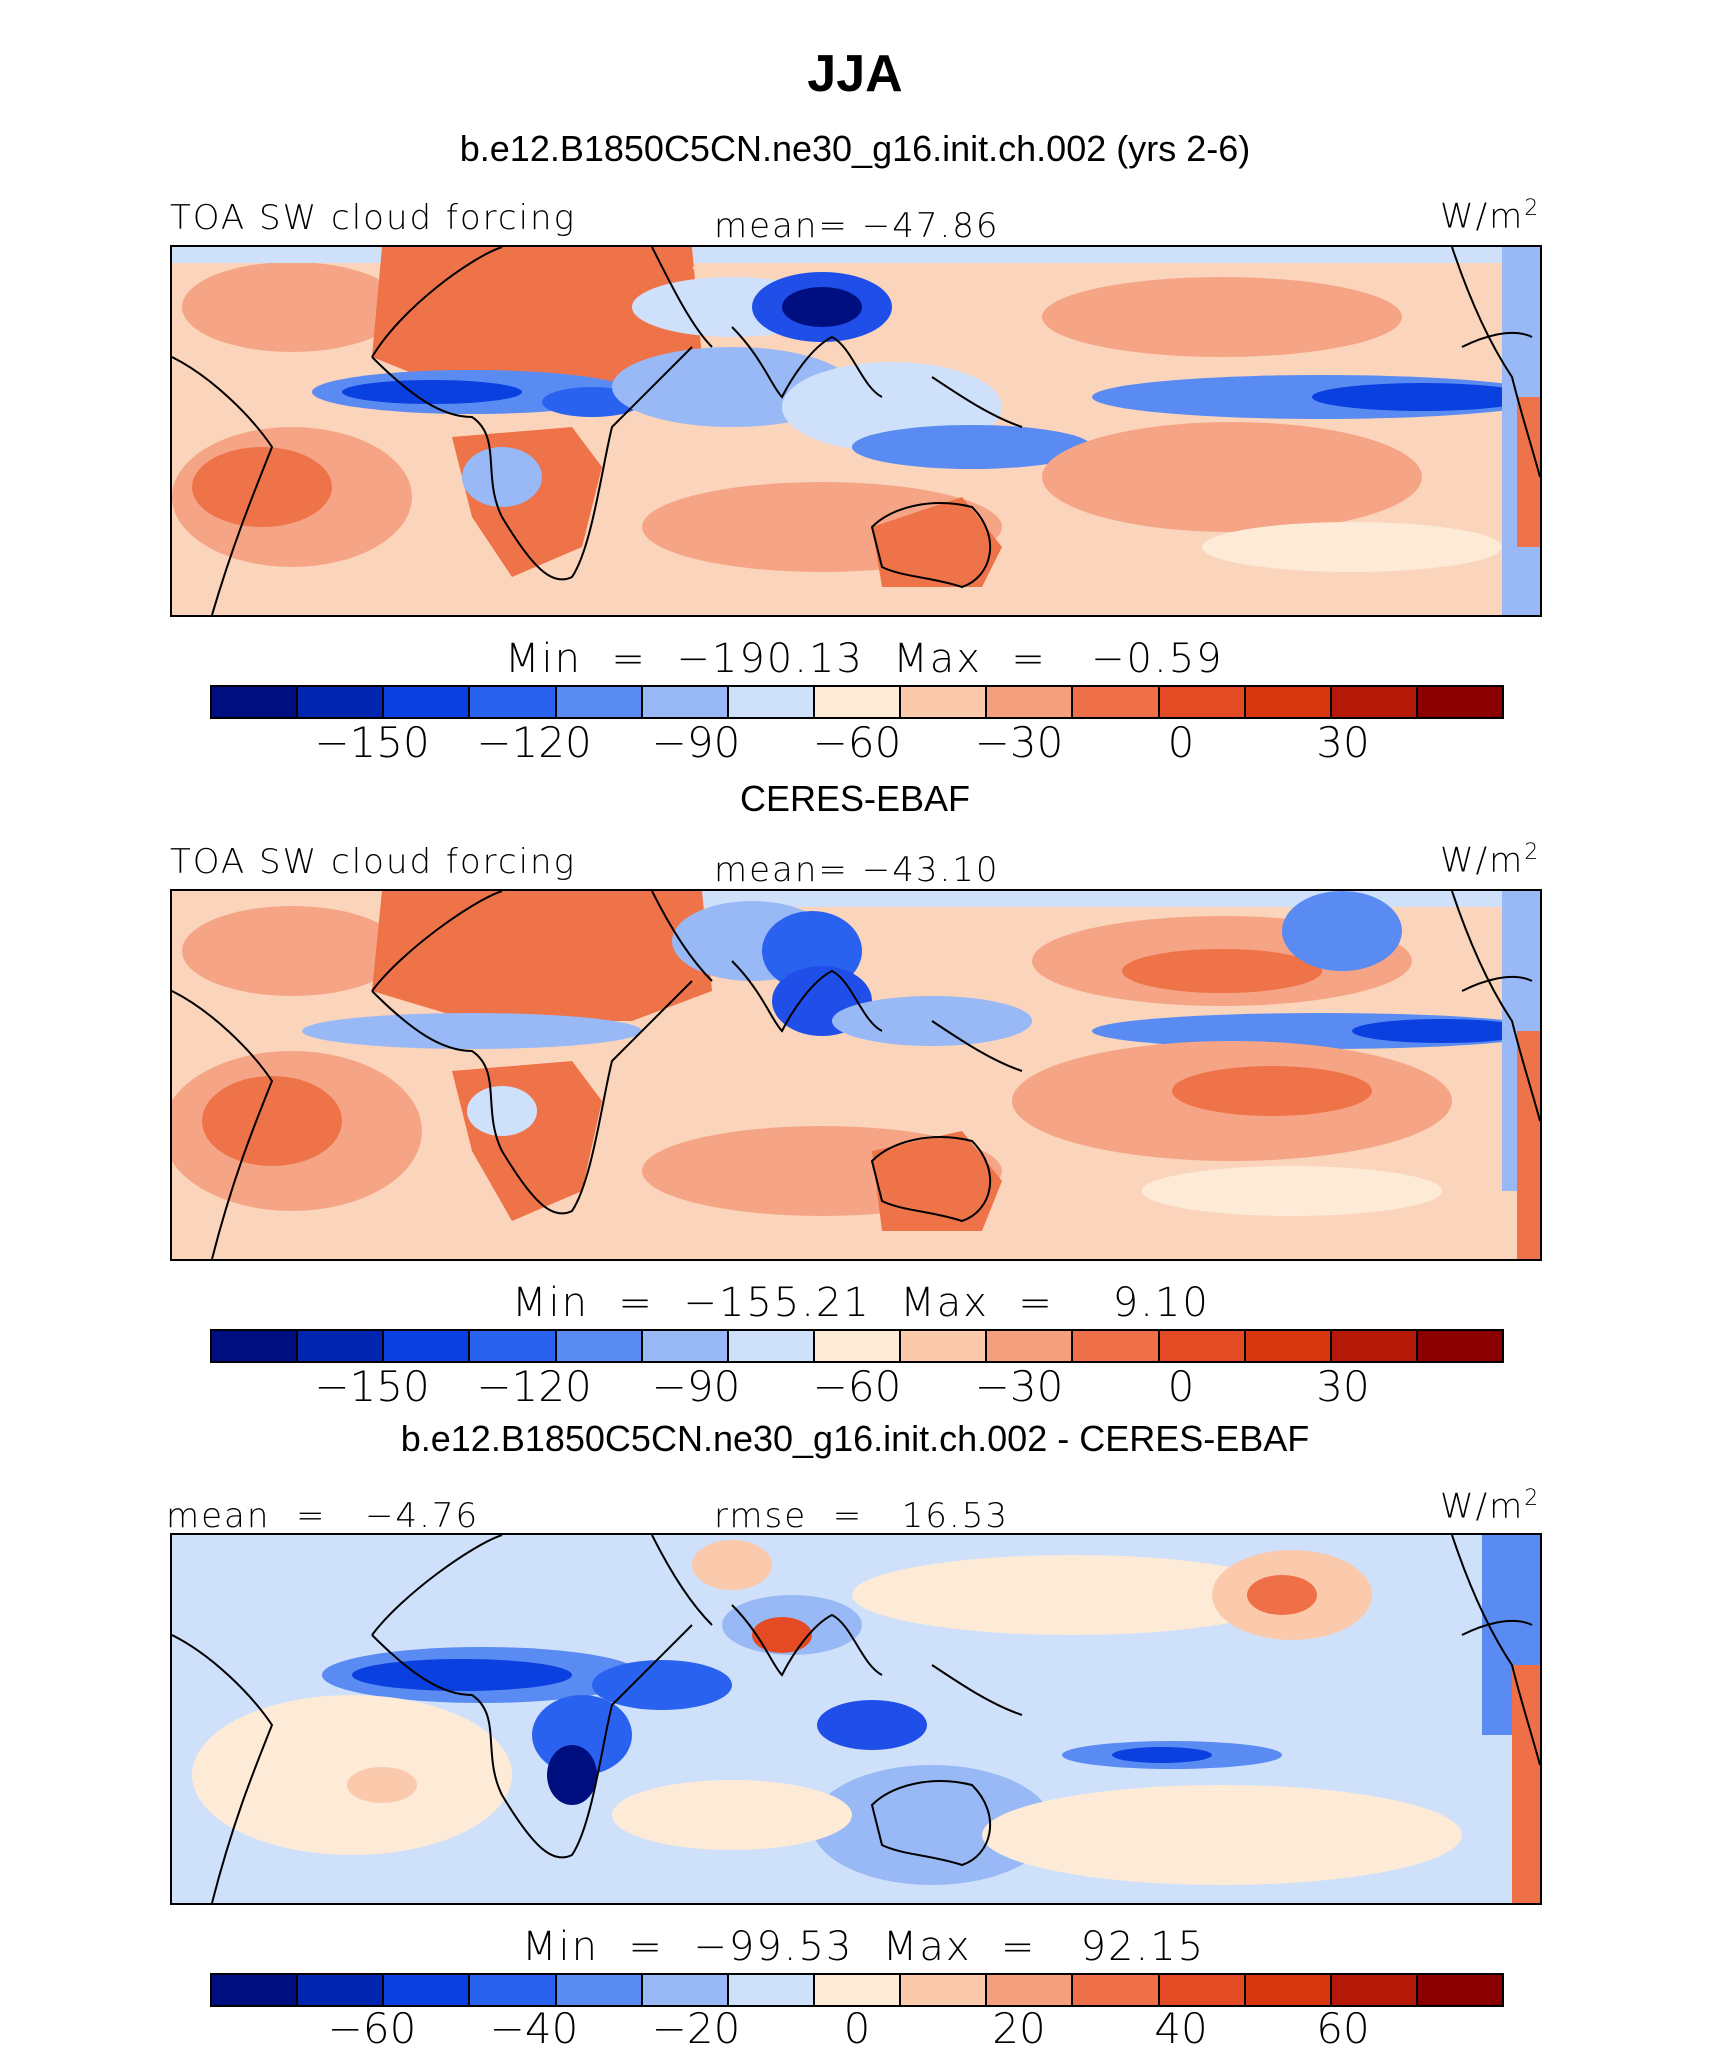 The height and width of the screenshot is (2064, 1710). I want to click on panel-3-mean-label: mean = −4.76, so click(323, 1516).